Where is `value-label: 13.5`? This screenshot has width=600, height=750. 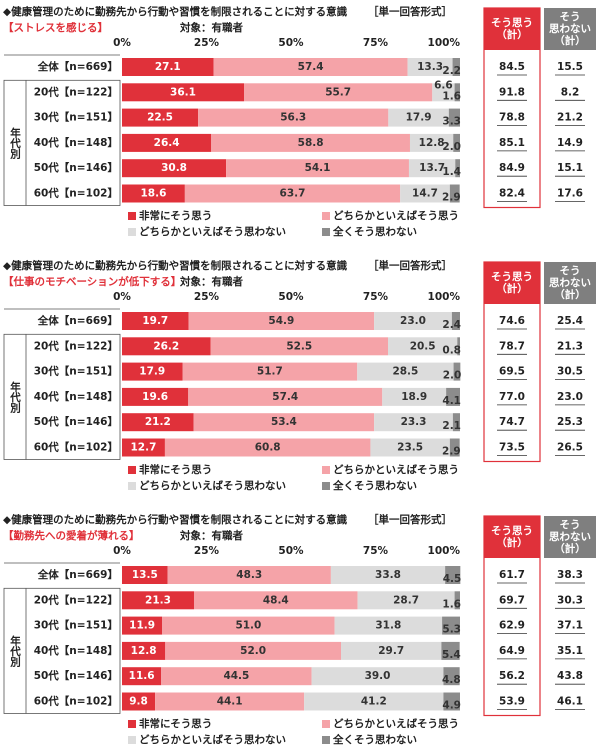
value-label: 13.5 is located at coordinates (145, 575).